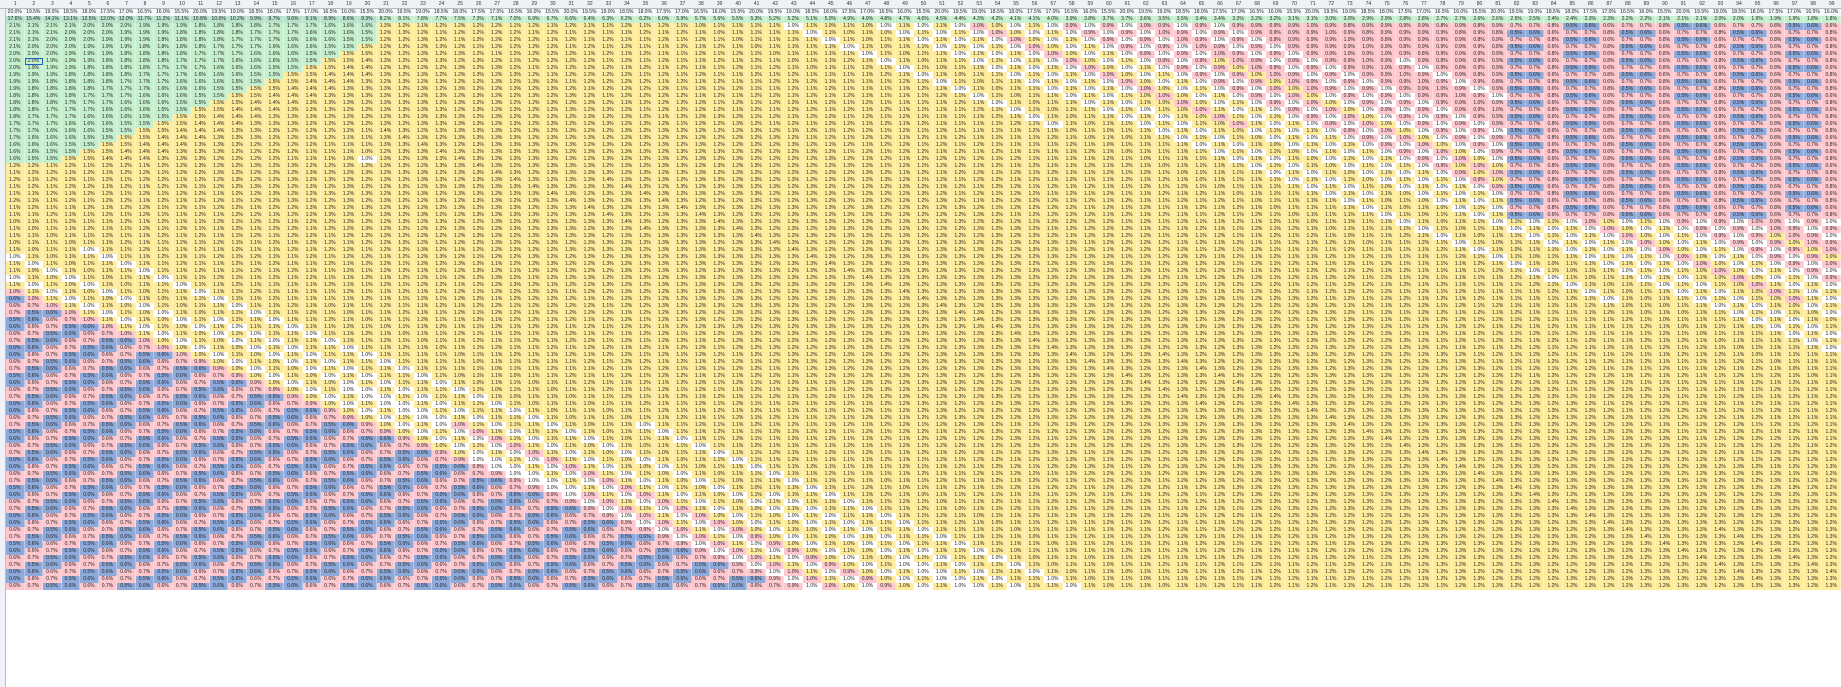 The image size is (1841, 687). Describe the element at coordinates (534, 19) in the screenshot. I see `cell: 6.9%` at that location.